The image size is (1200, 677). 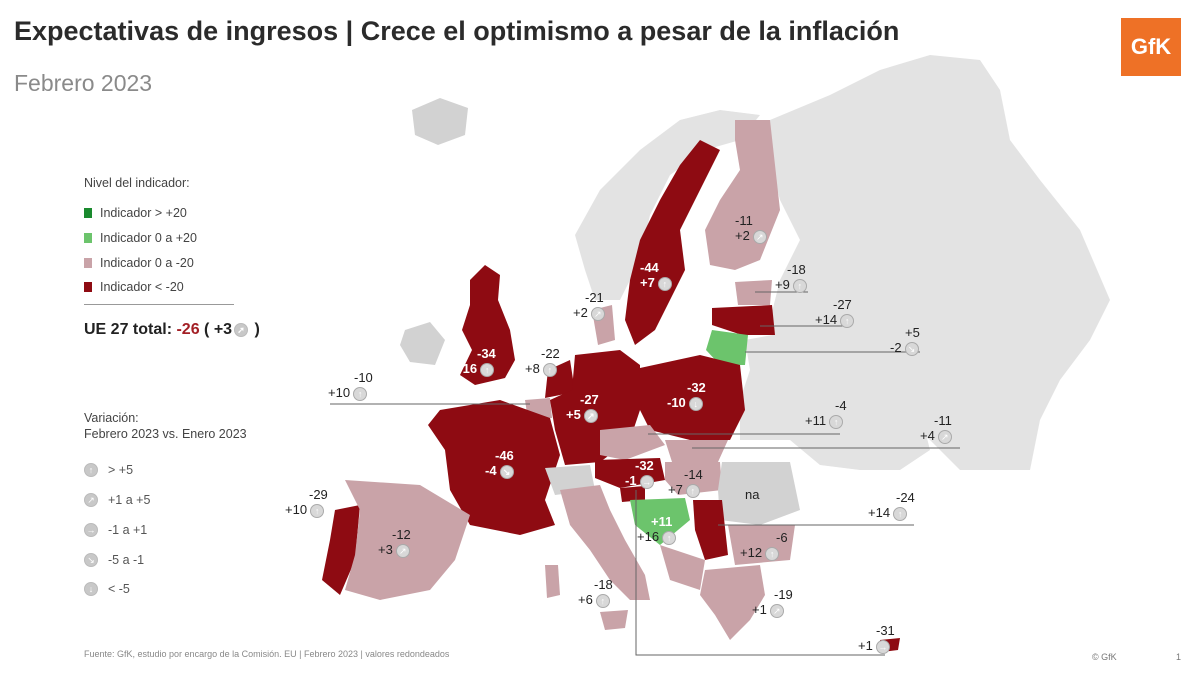 What do you see at coordinates (506, 471) in the screenshot?
I see `arrow-icon: ↘` at bounding box center [506, 471].